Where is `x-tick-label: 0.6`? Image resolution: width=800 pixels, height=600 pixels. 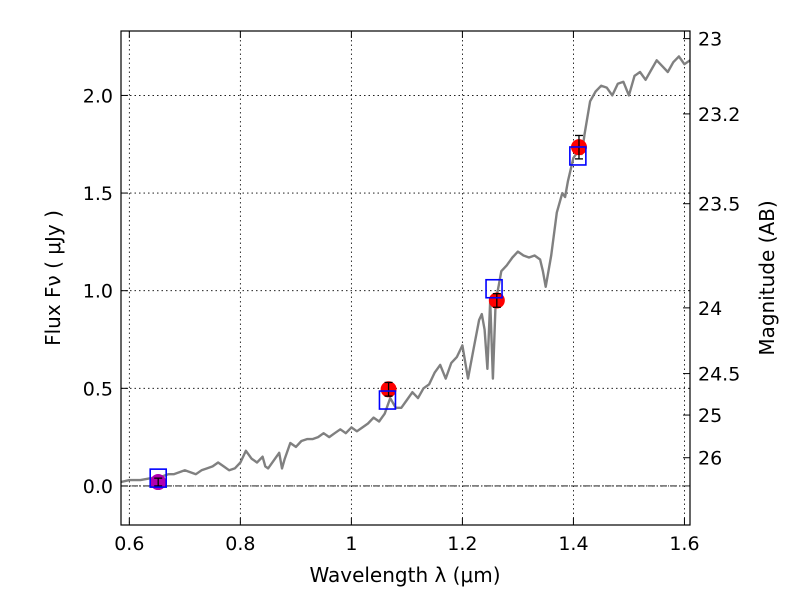
x-tick-label: 0.6 is located at coordinates (129, 544).